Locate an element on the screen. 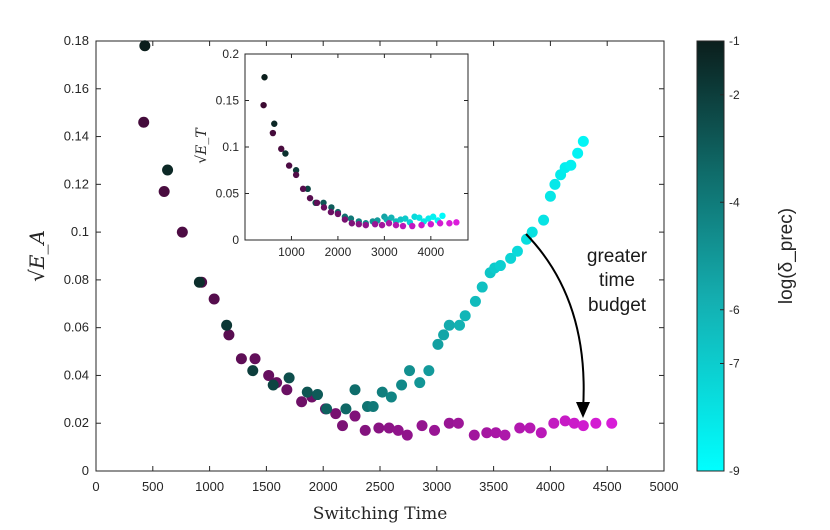 The height and width of the screenshot is (530, 830). inset-x-tick-label: 1000 is located at coordinates (291, 252).